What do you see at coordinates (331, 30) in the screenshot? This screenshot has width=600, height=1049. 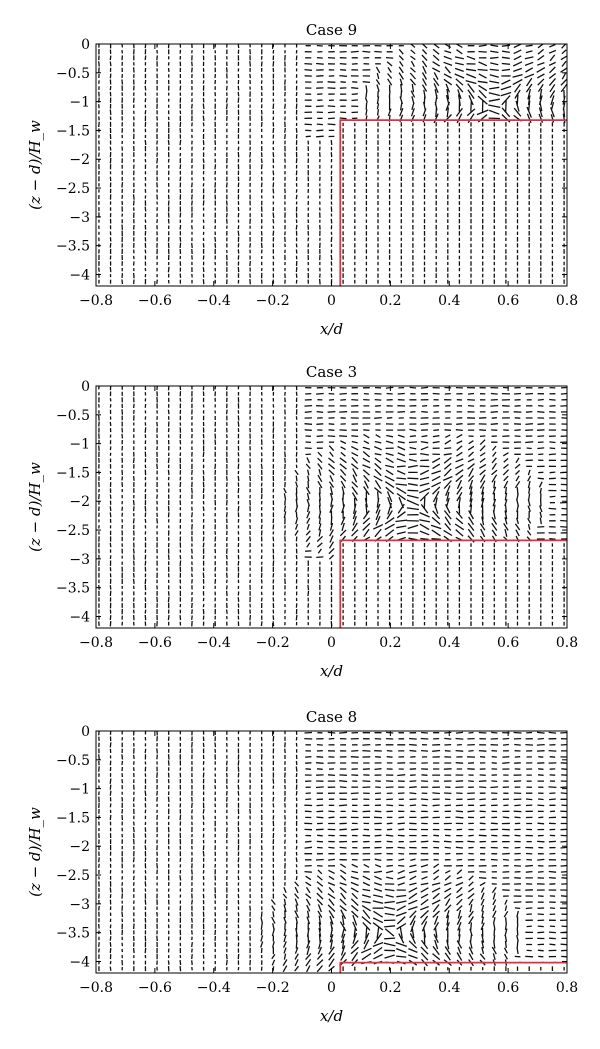 I see `chart-title: Case 9` at bounding box center [331, 30].